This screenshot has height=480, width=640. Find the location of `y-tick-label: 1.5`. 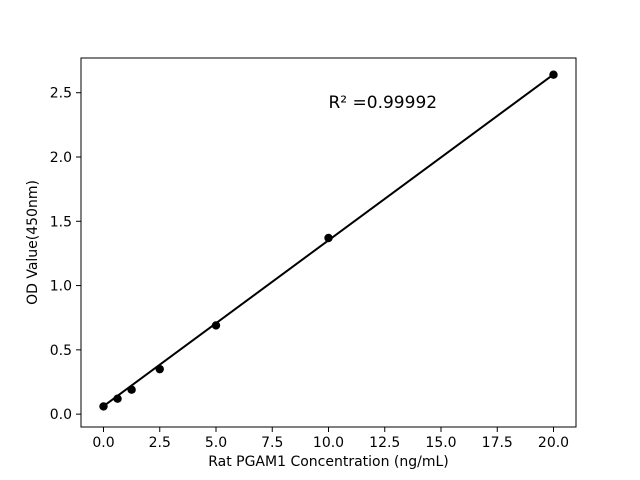

y-tick-label: 1.5 is located at coordinates (61, 222).